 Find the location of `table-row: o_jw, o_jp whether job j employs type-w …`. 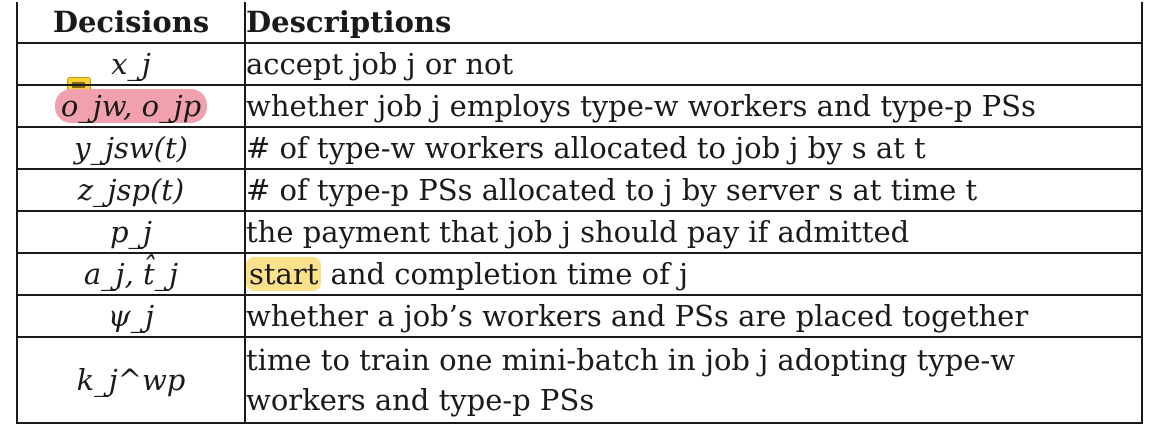

table-row: o_jw, o_jp whether job j employs type-w … is located at coordinates (579, 106).